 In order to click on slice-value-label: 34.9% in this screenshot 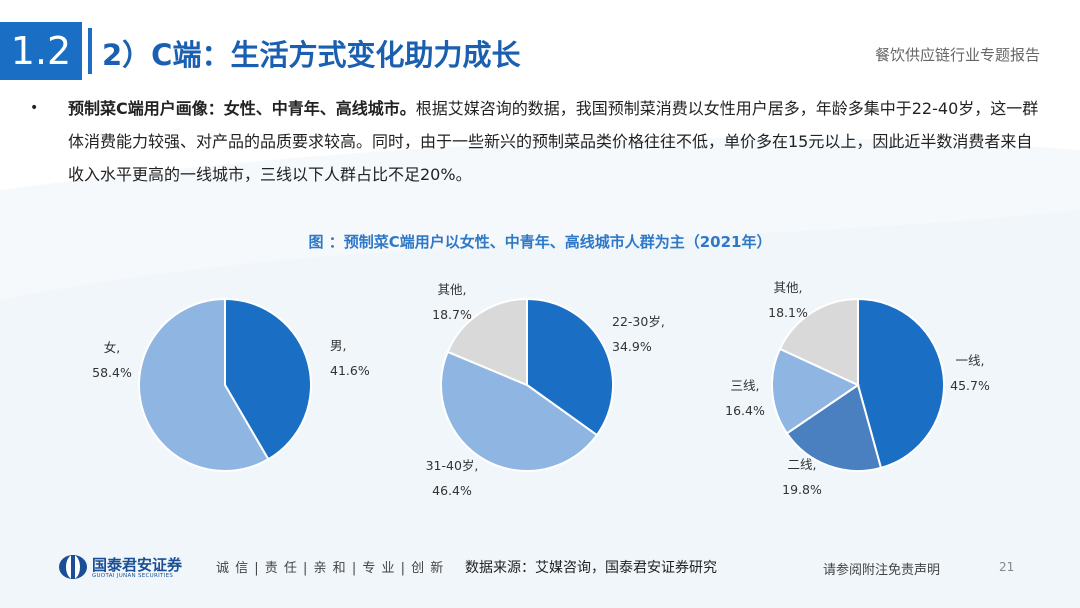, I will do `click(632, 346)`.